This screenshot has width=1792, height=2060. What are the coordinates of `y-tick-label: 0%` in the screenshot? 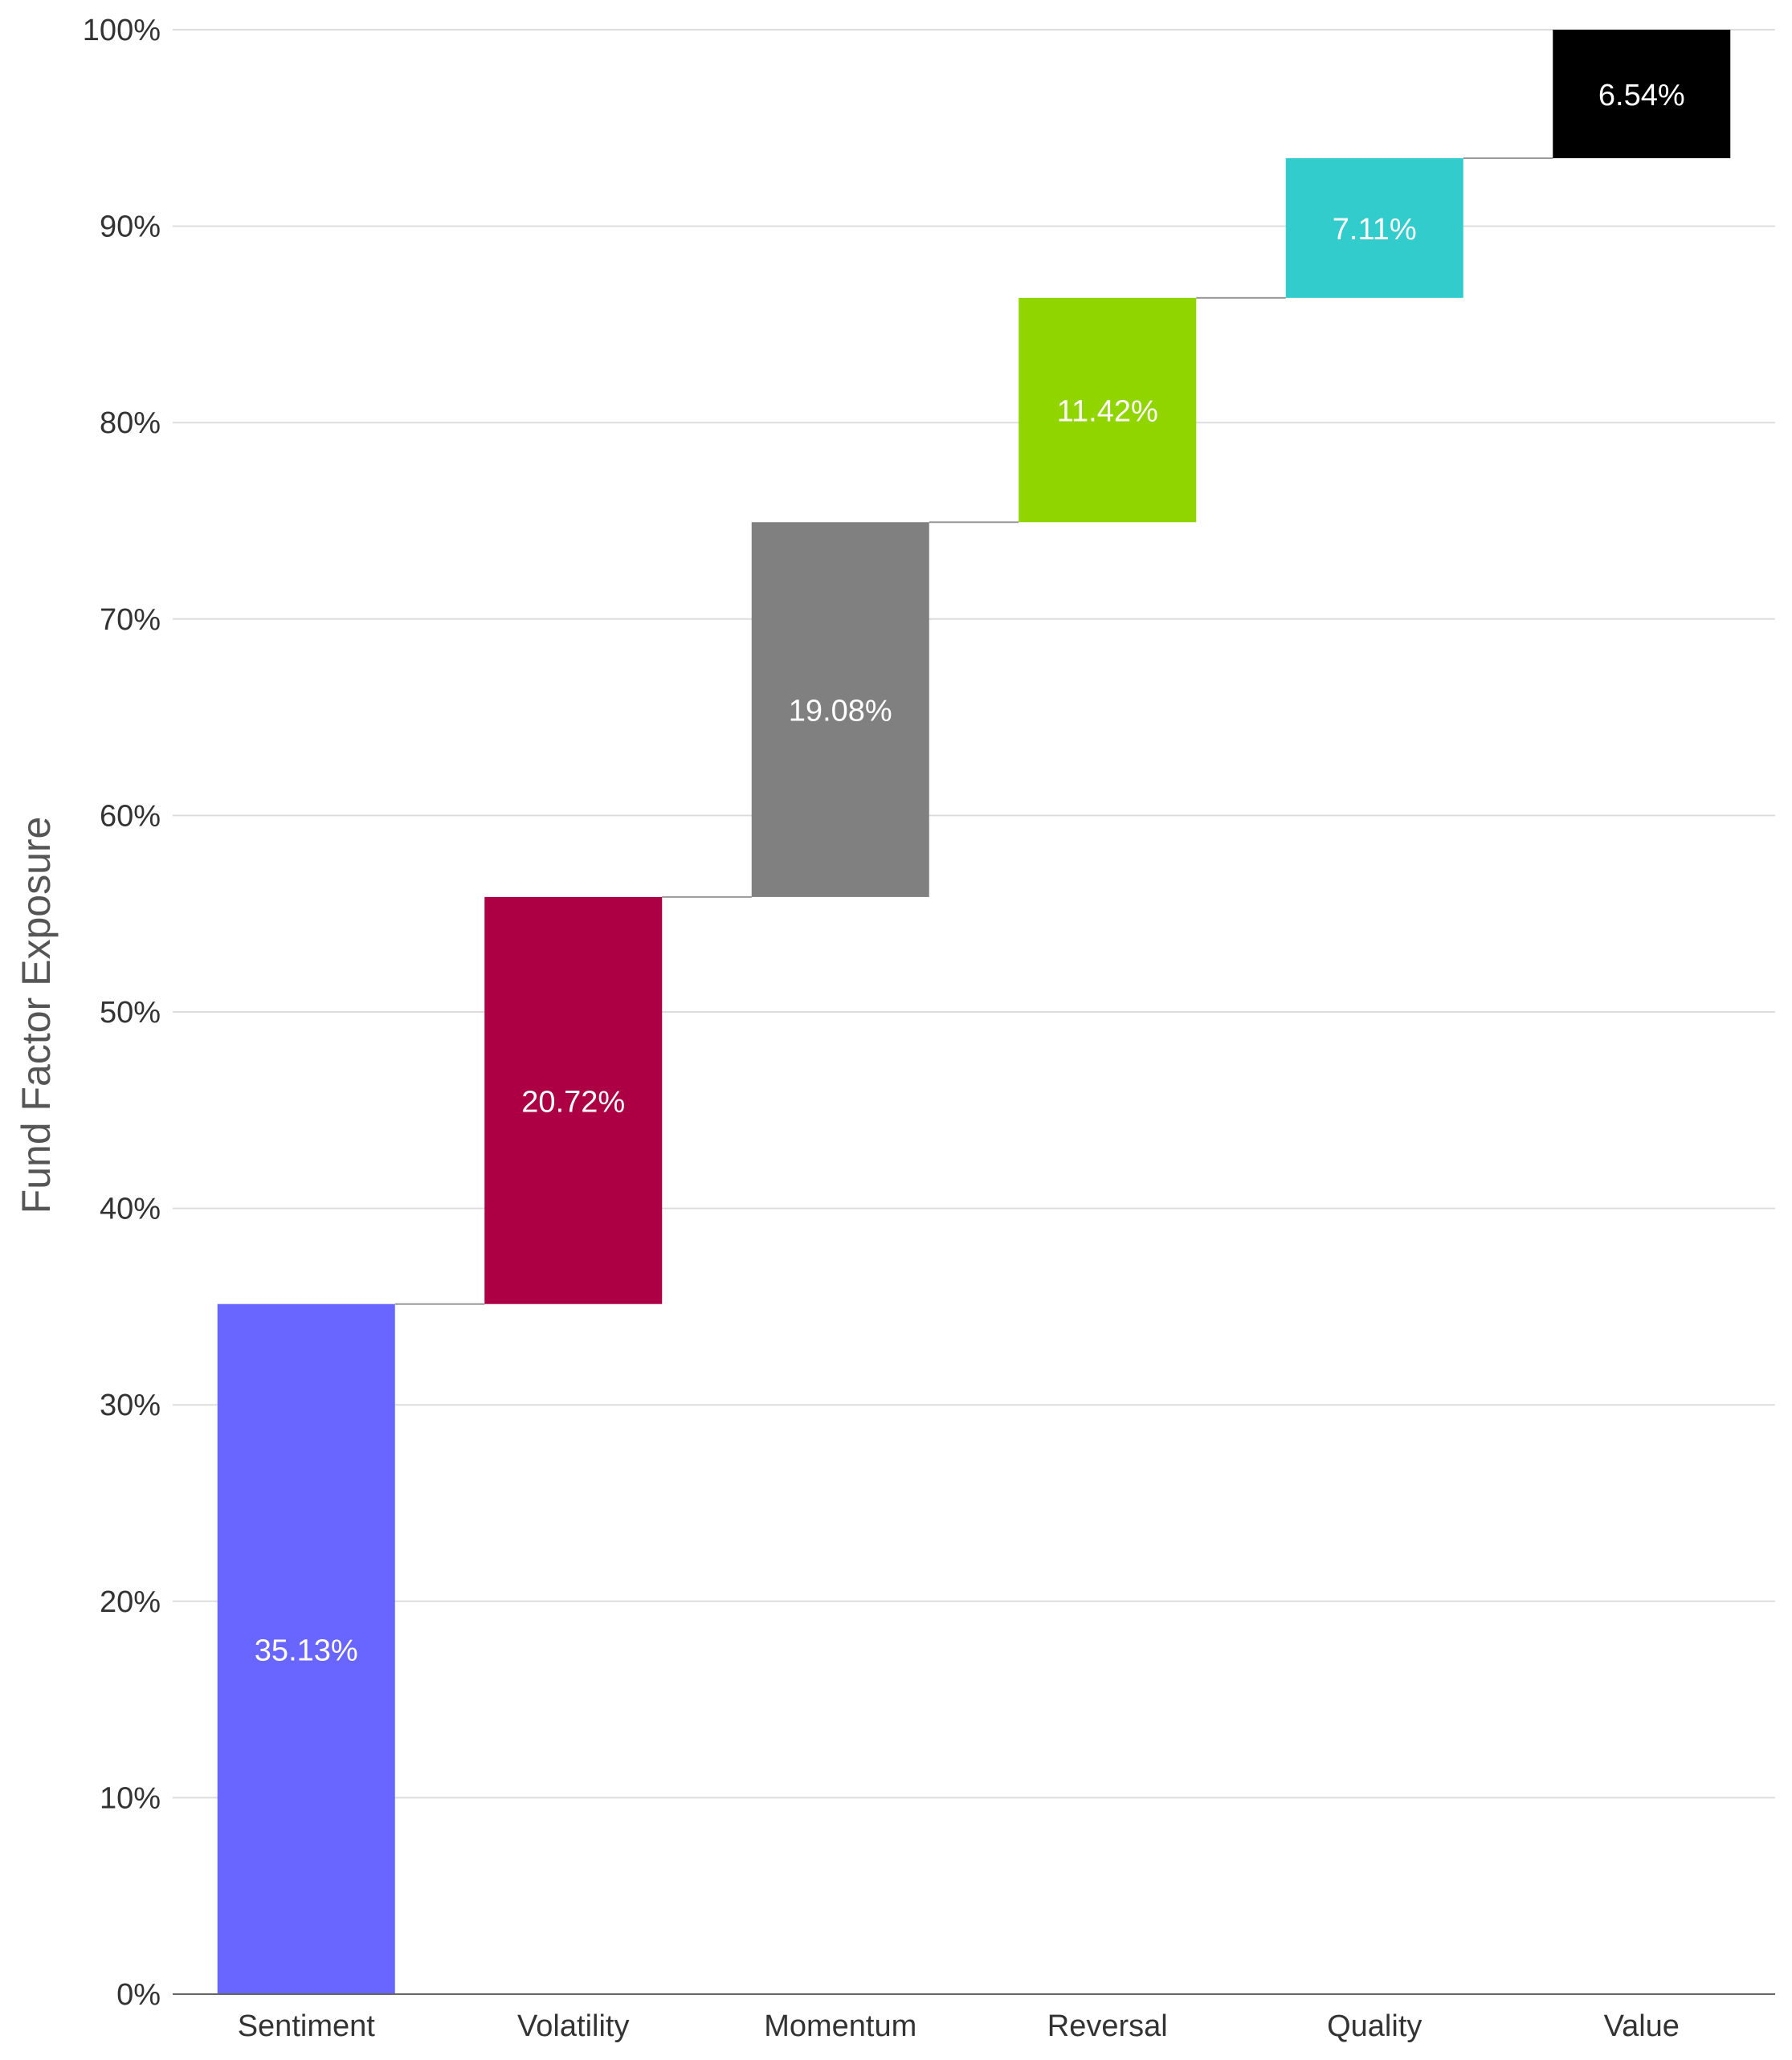 It's located at (138, 1995).